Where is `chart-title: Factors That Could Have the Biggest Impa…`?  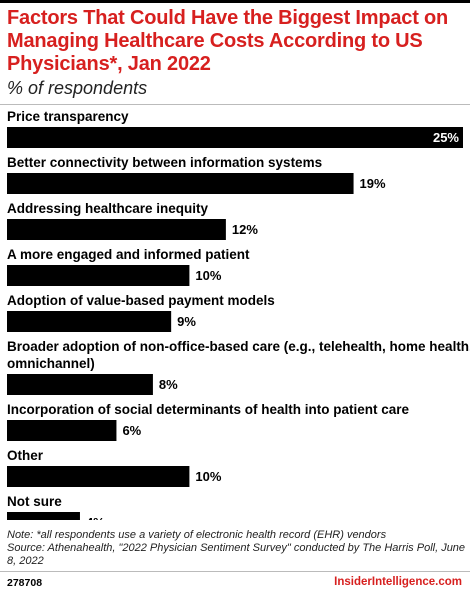 chart-title: Factors That Could Have the Biggest Impa… is located at coordinates (228, 41).